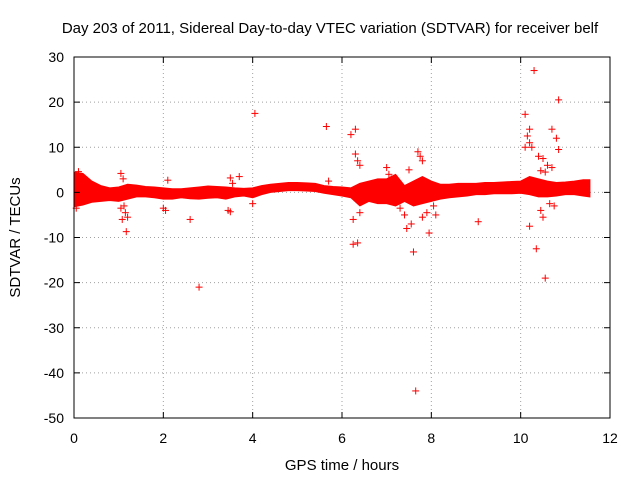 The width and height of the screenshot is (640, 480). I want to click on data-band-polygon, so click(332, 189).